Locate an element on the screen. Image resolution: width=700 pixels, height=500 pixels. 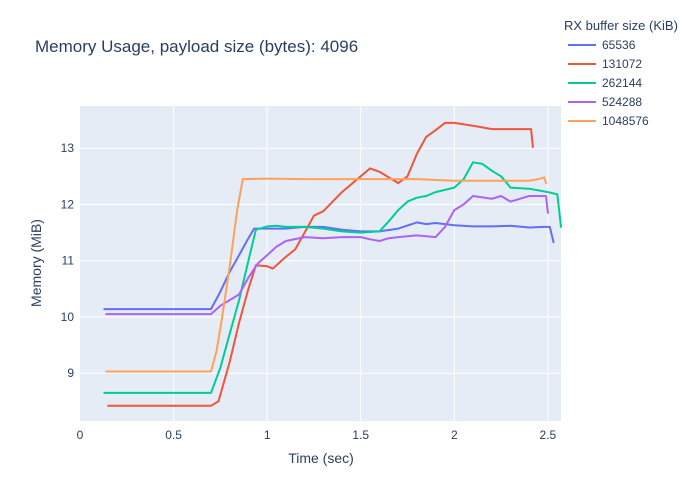
legend-item-131072: 131072 is located at coordinates (605, 64).